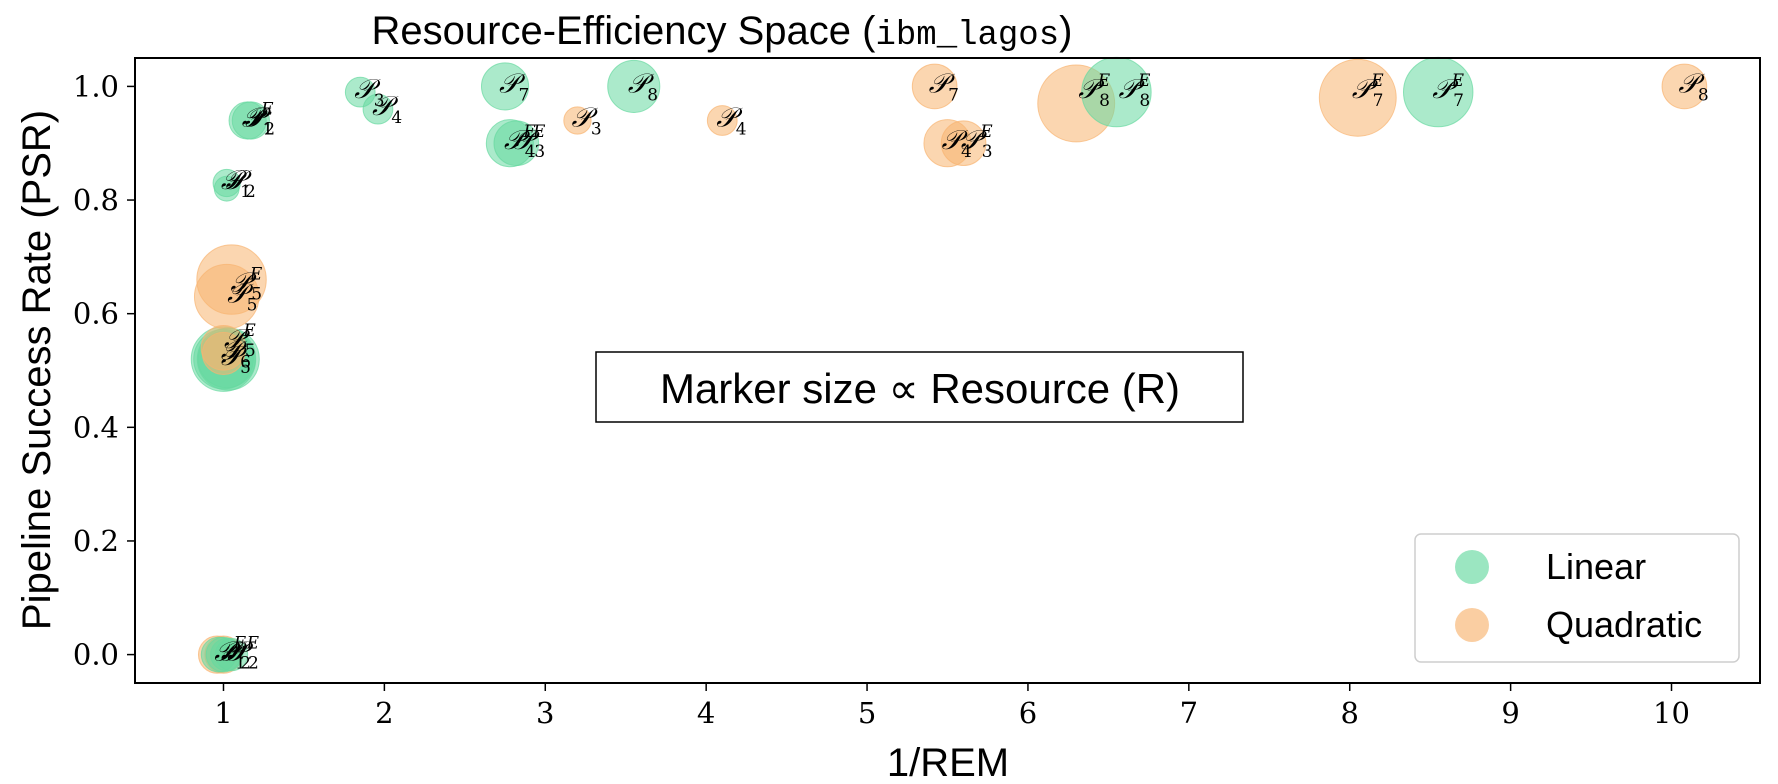 The height and width of the screenshot is (784, 1778). Describe the element at coordinates (1624, 624) in the screenshot. I see `legend-label-quadratic: Quadratic` at that location.